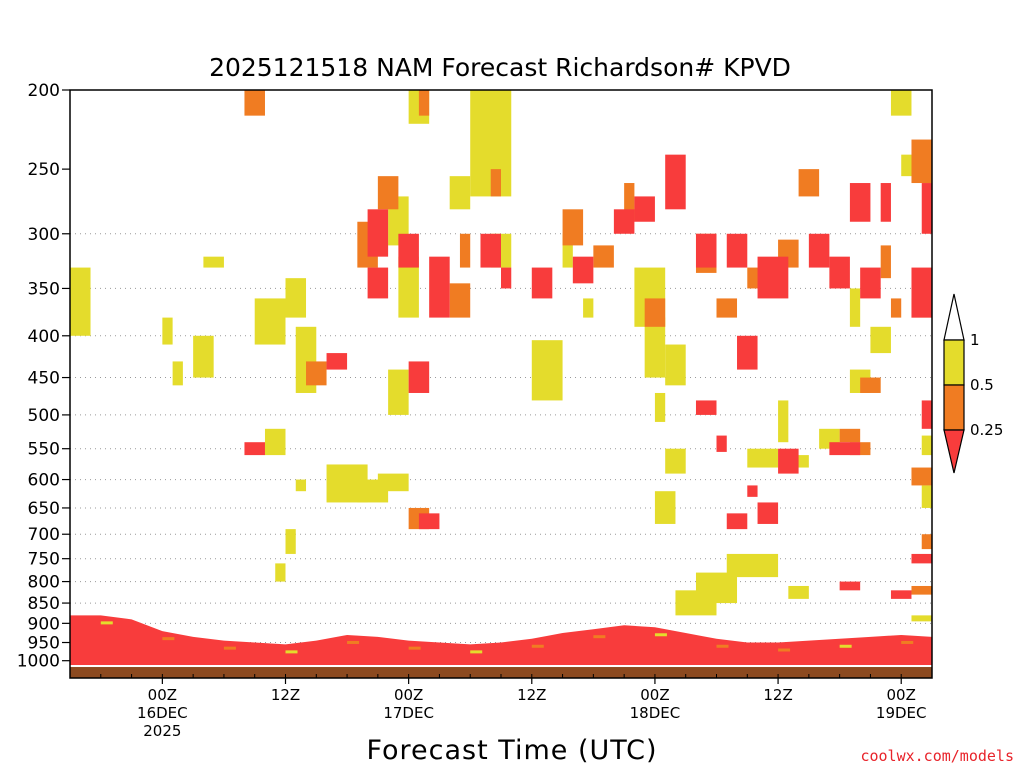  Describe the element at coordinates (901, 713) in the screenshot. I see `xtick-label-78-1: 19DEC` at that location.